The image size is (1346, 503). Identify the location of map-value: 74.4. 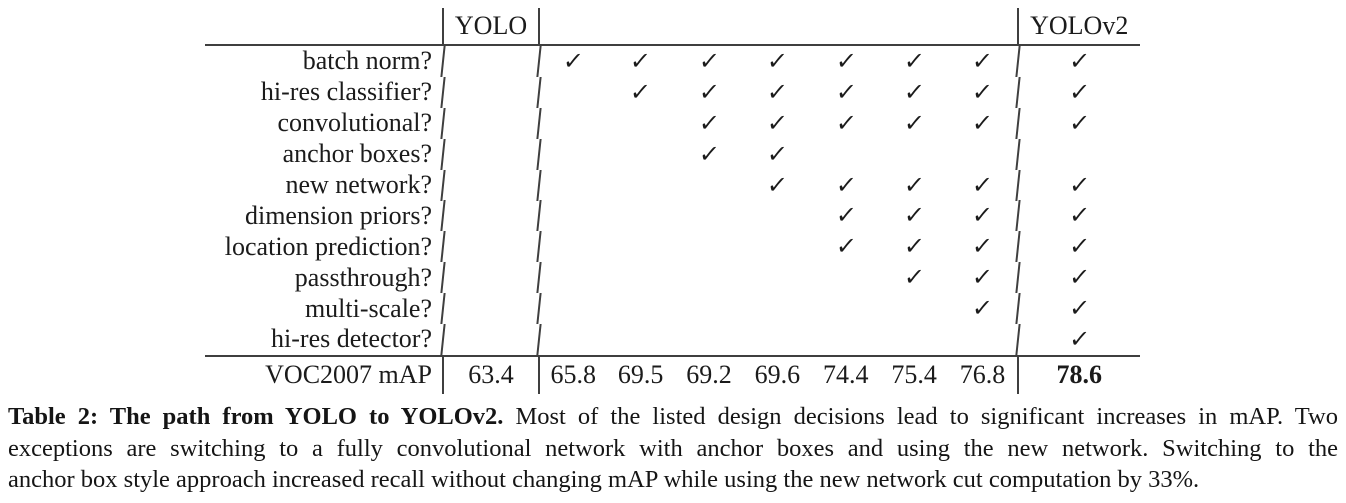
(846, 375).